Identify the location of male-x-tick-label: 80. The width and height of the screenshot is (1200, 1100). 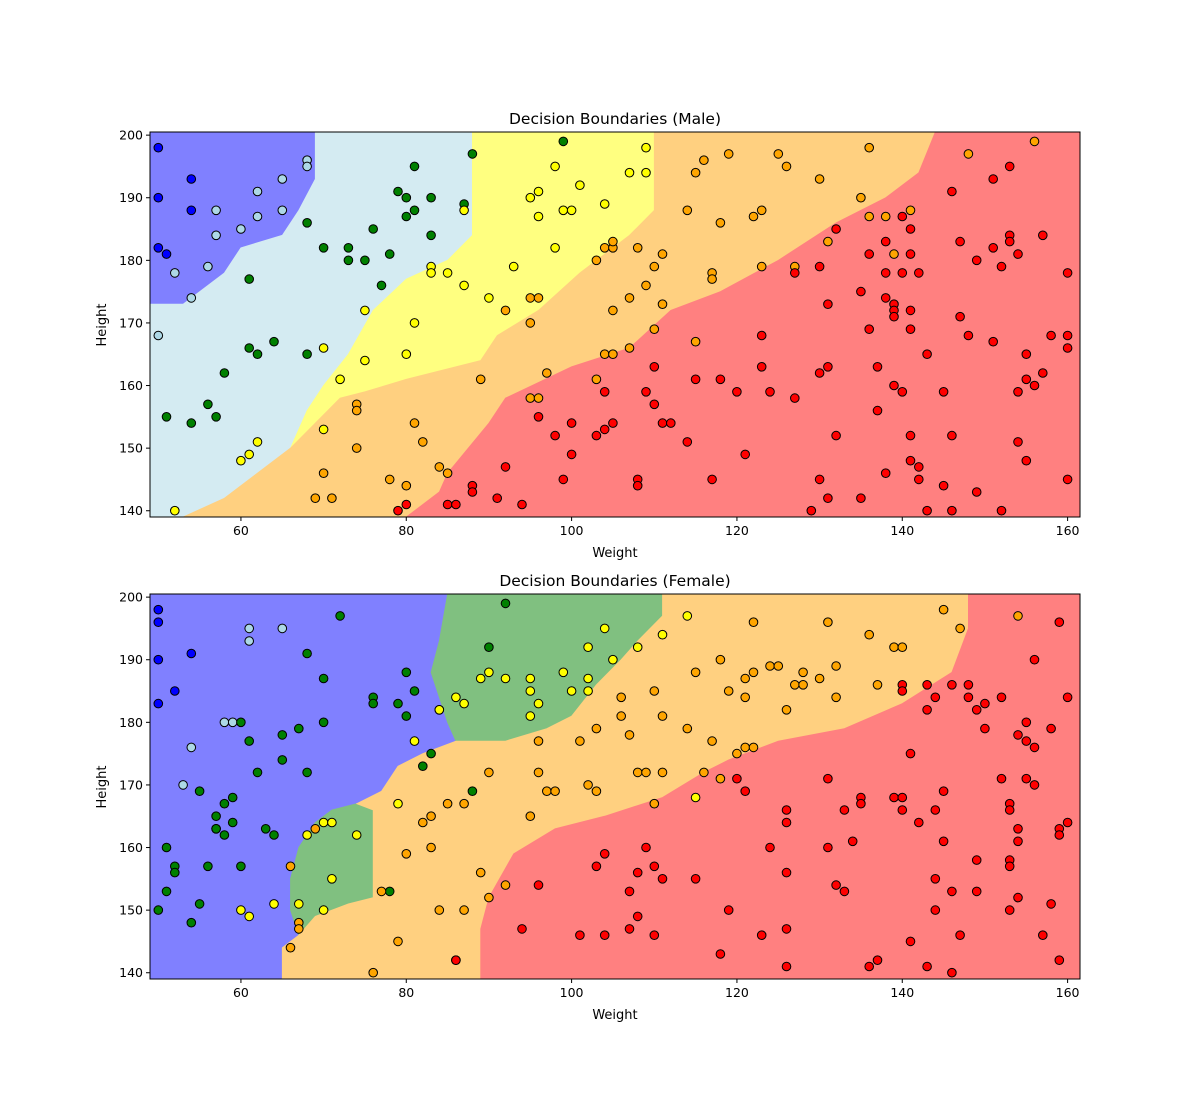
(406, 530).